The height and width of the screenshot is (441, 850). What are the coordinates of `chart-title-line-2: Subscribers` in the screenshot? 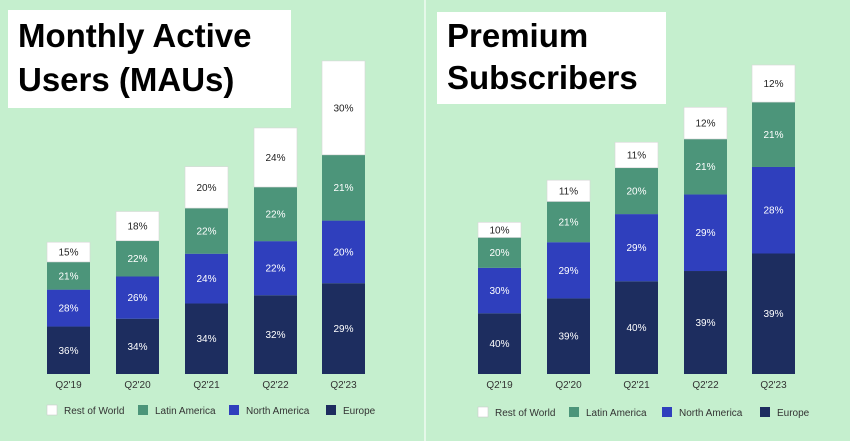 It's located at (542, 77).